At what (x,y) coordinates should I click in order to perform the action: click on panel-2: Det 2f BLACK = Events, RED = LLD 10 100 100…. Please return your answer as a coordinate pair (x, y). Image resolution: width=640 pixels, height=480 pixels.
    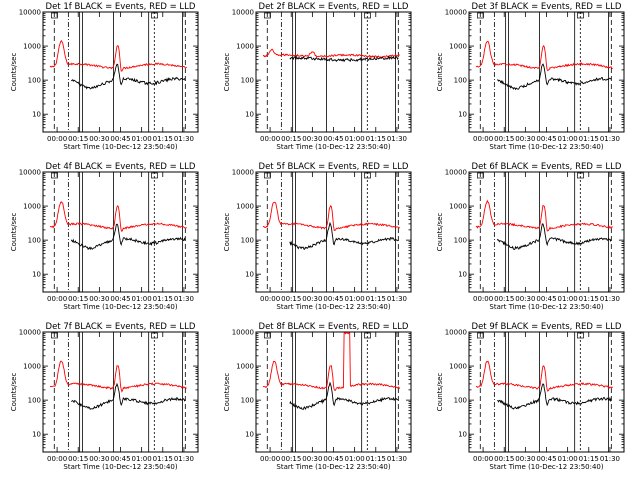
    Looking at the image, I should click on (317, 76).